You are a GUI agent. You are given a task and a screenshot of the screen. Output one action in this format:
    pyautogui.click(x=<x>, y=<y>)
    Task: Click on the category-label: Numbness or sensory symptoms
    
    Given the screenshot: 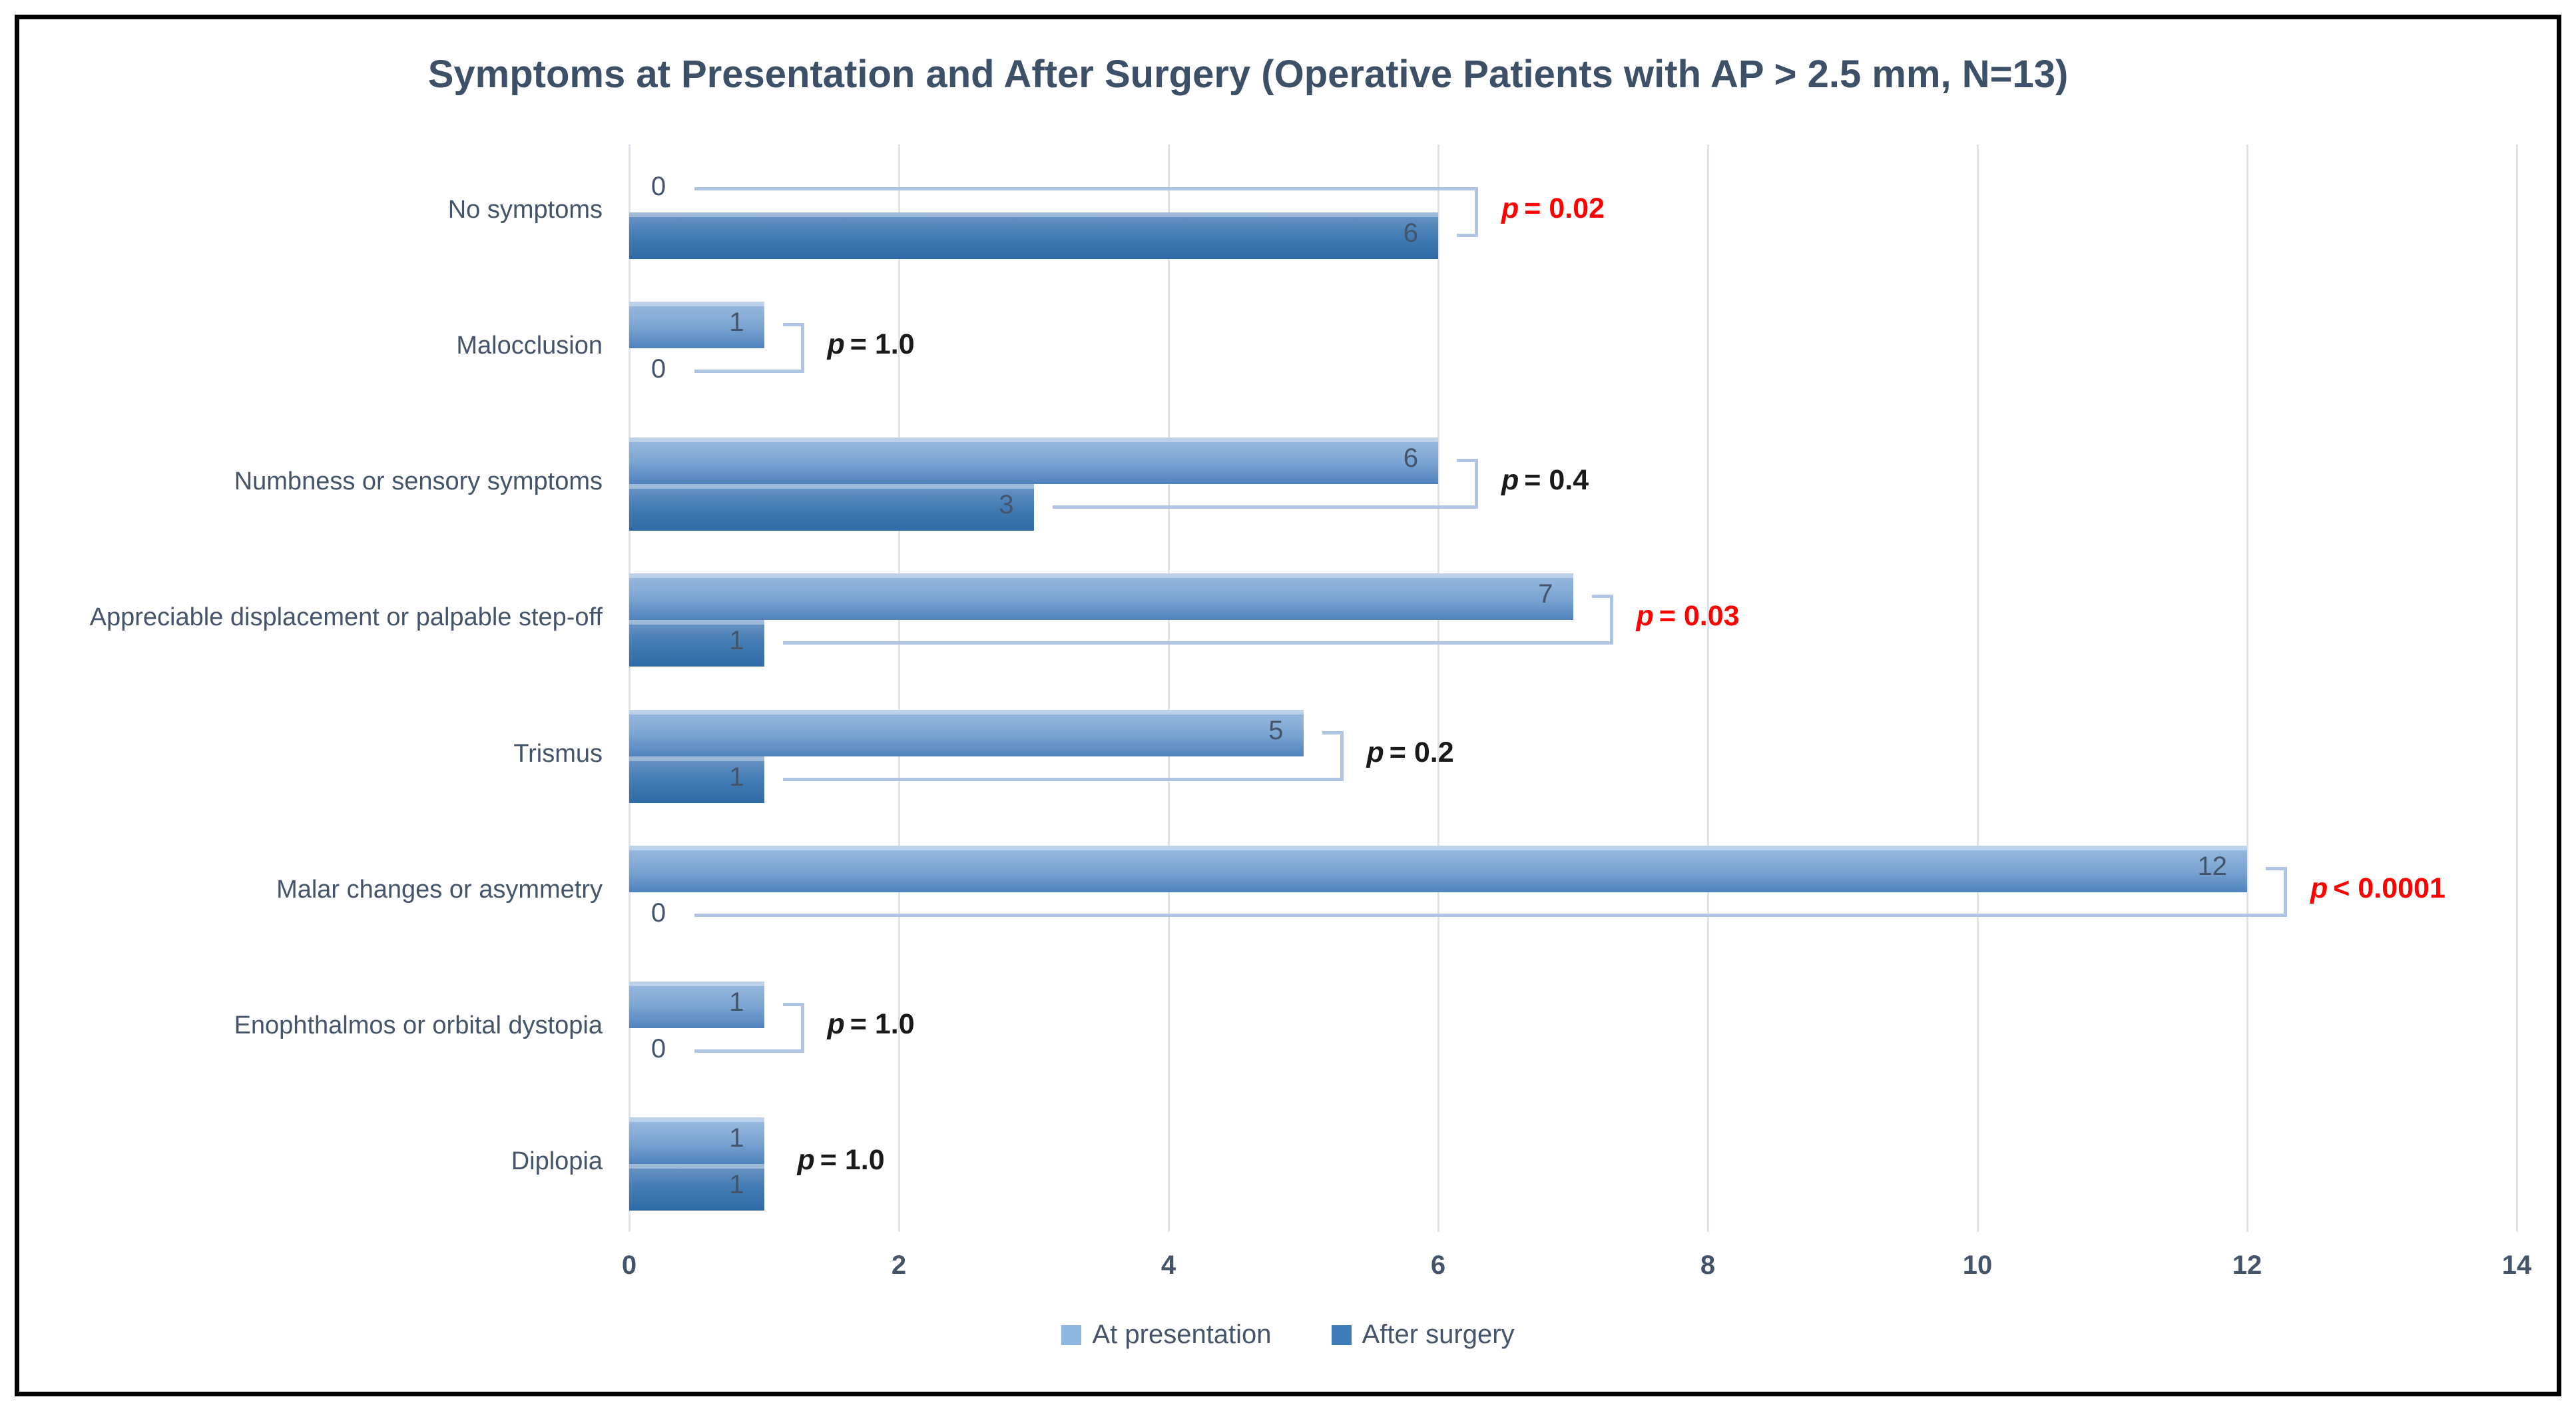 What is the action you would take?
    pyautogui.click(x=419, y=482)
    